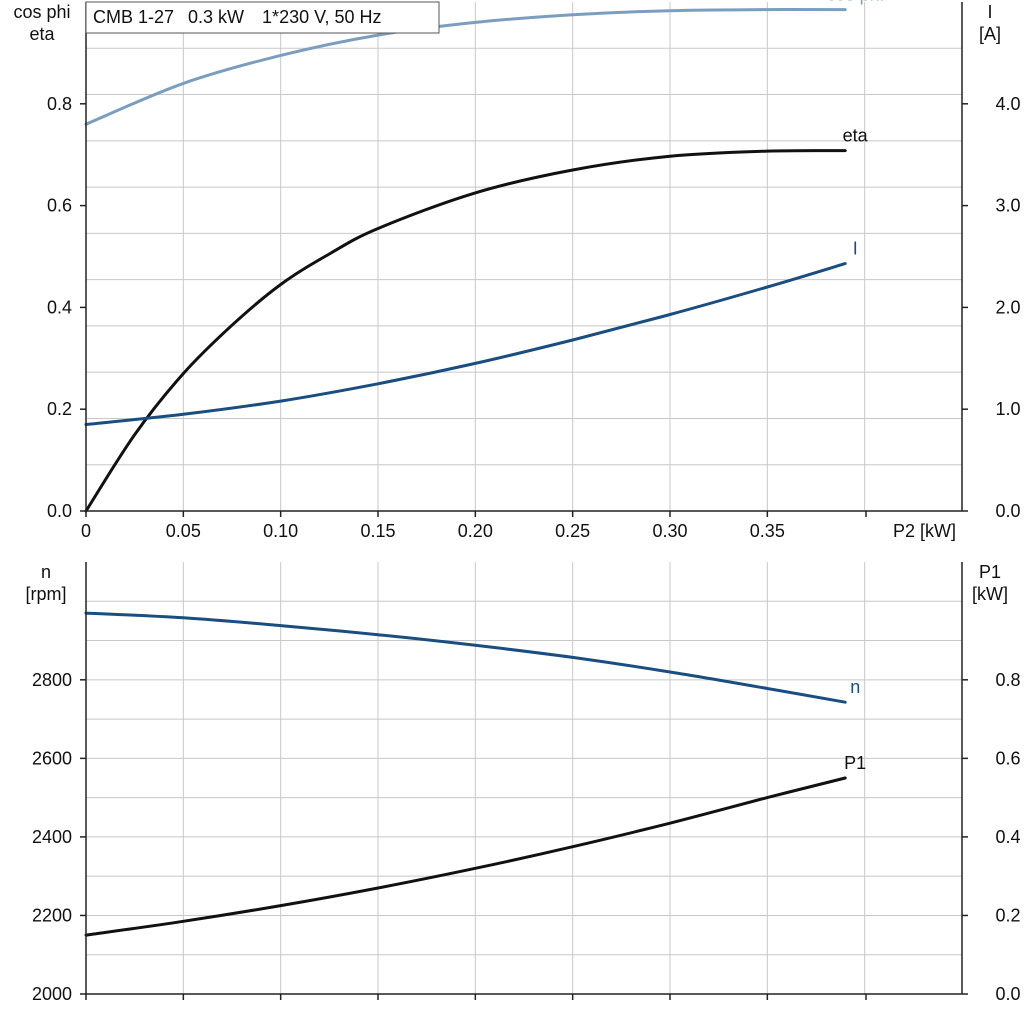 The image size is (1024, 1024). I want to click on left-tick-label: 2600, so click(52, 758).